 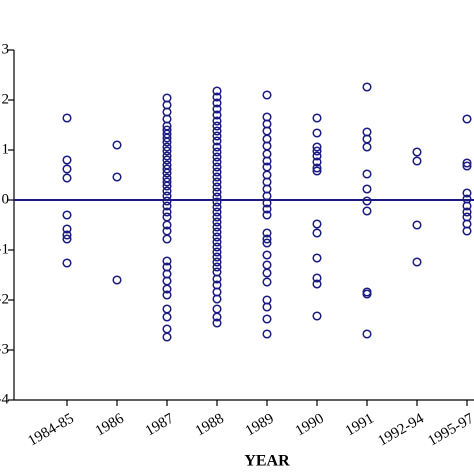 What do you see at coordinates (210, 425) in the screenshot?
I see `x-tick-label: 1988` at bounding box center [210, 425].